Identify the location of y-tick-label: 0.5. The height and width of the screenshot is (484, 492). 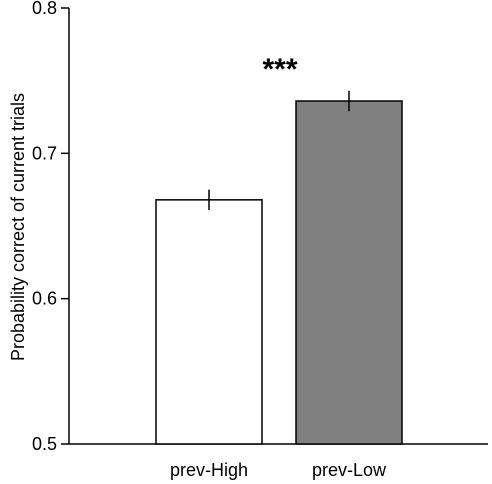
(44, 444).